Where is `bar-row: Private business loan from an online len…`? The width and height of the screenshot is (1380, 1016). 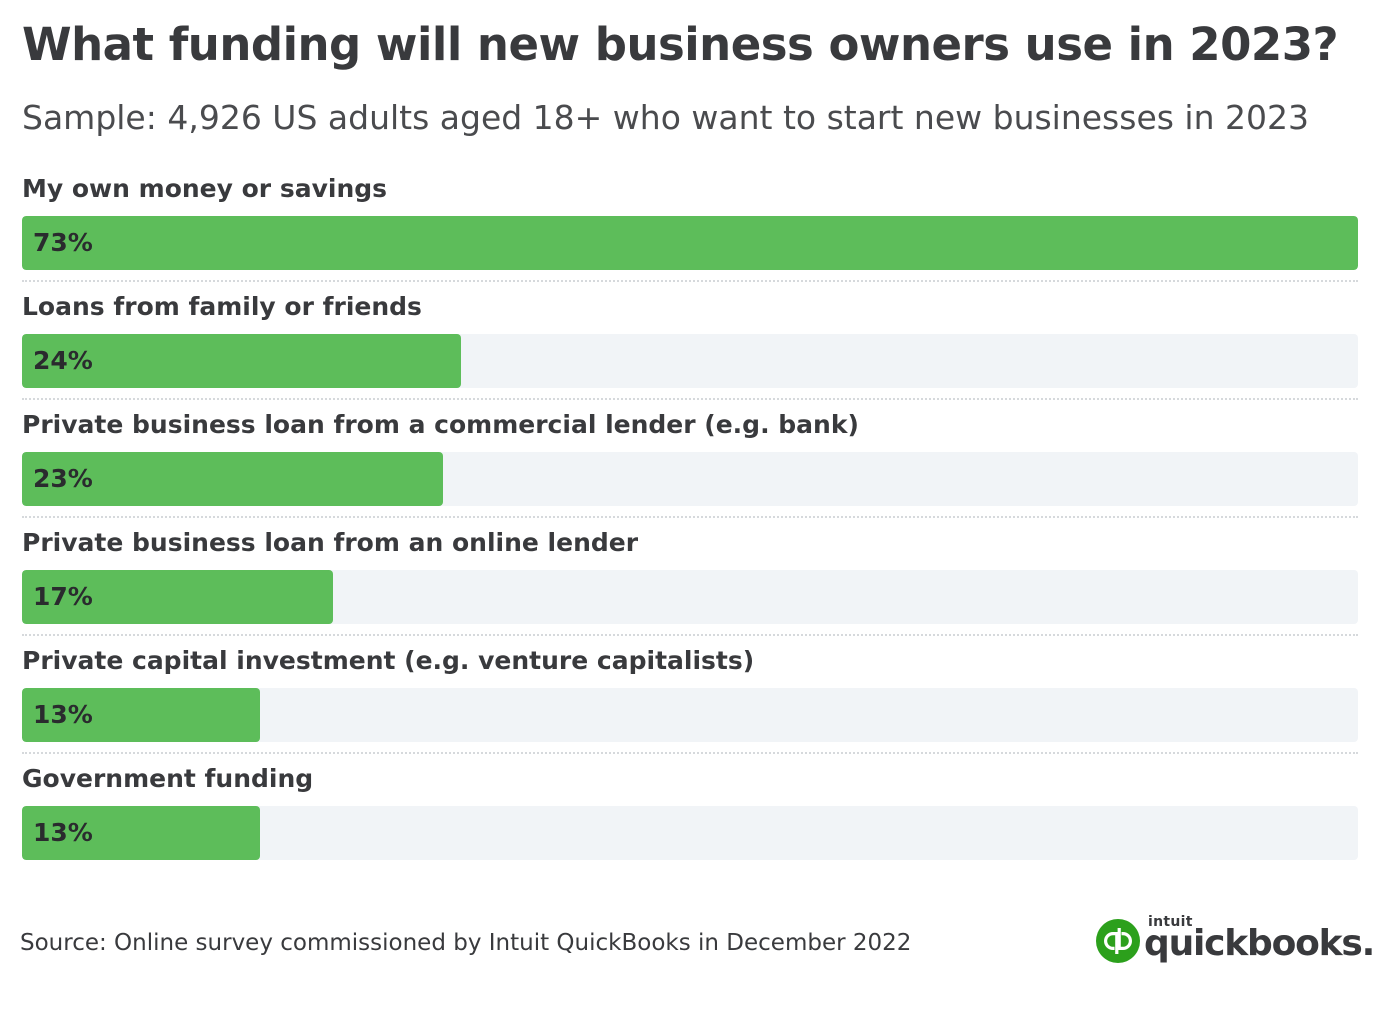 bar-row: Private business loan from an online len… is located at coordinates (690, 583).